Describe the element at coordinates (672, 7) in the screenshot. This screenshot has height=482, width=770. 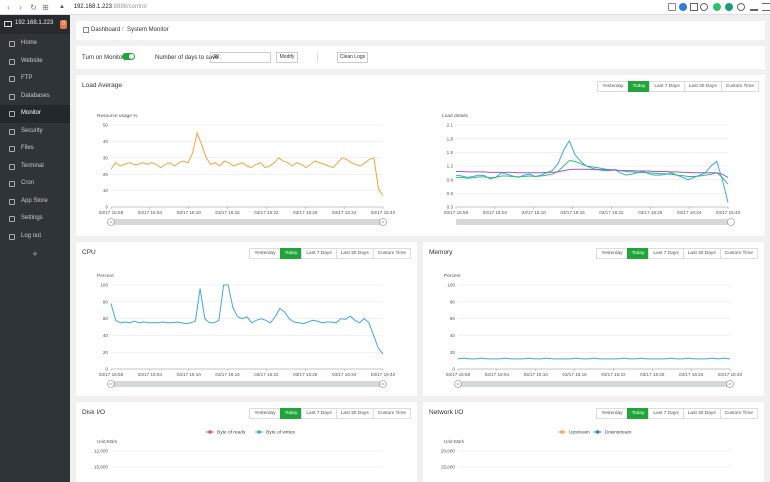
I see `screenshot-icon` at that location.